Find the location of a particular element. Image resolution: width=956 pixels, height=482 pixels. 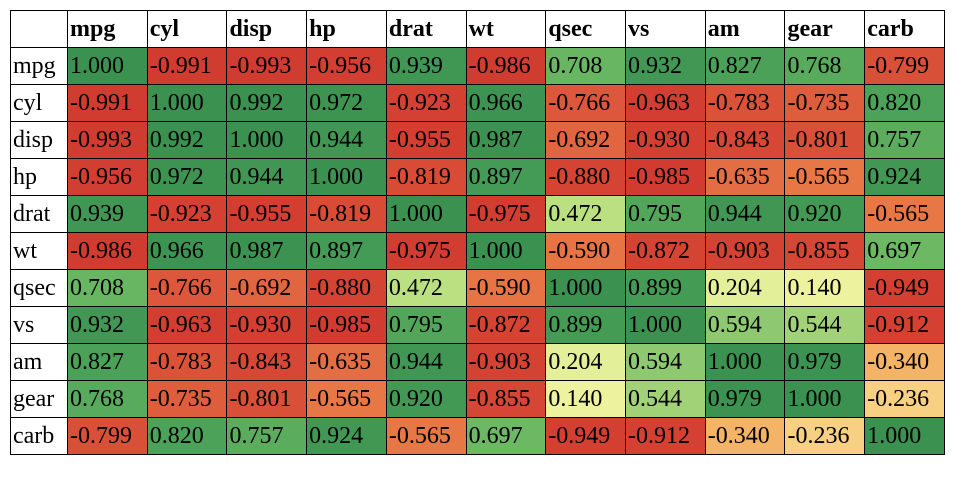

column-header: vs is located at coordinates (665, 29).